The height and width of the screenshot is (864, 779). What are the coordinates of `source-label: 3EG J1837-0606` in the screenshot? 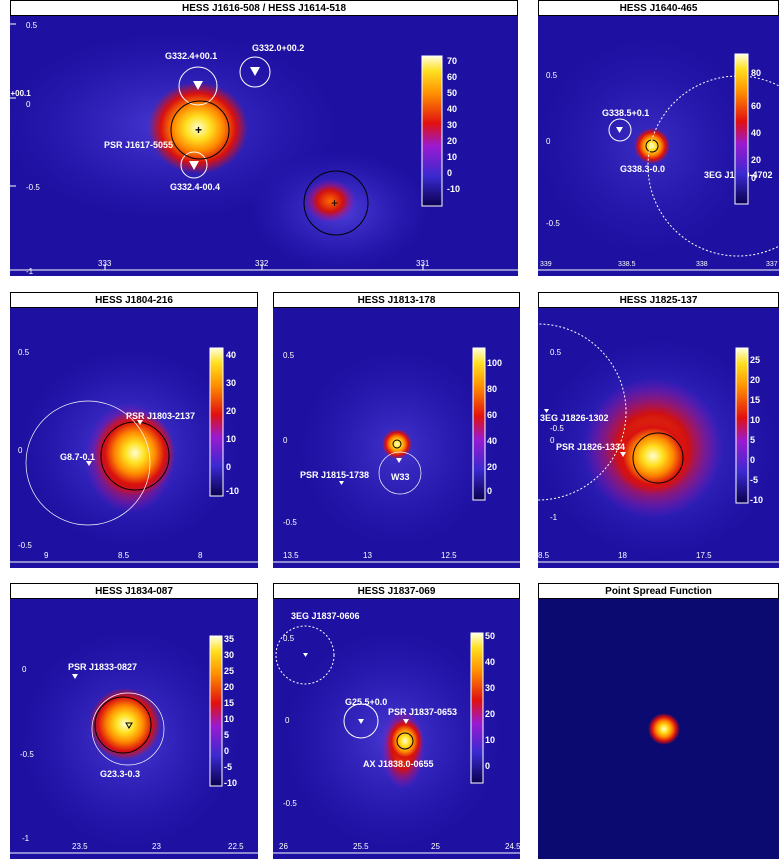 It's located at (325, 616).